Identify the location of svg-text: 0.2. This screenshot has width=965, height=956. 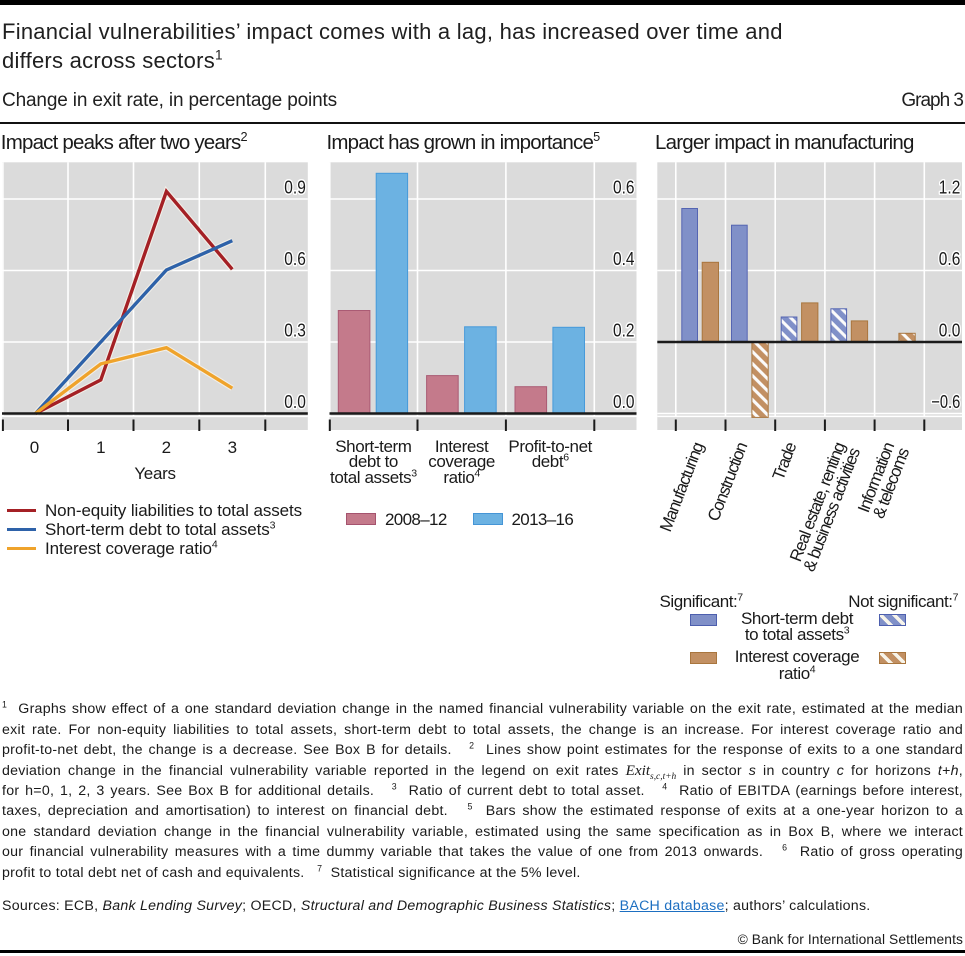
(624, 330).